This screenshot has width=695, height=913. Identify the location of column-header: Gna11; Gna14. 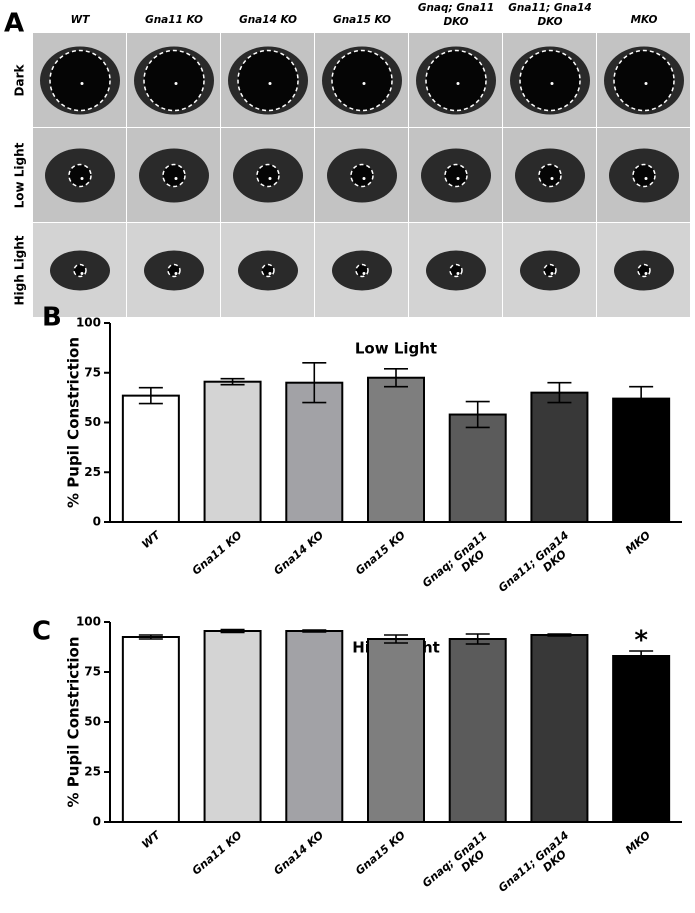
(549, 8).